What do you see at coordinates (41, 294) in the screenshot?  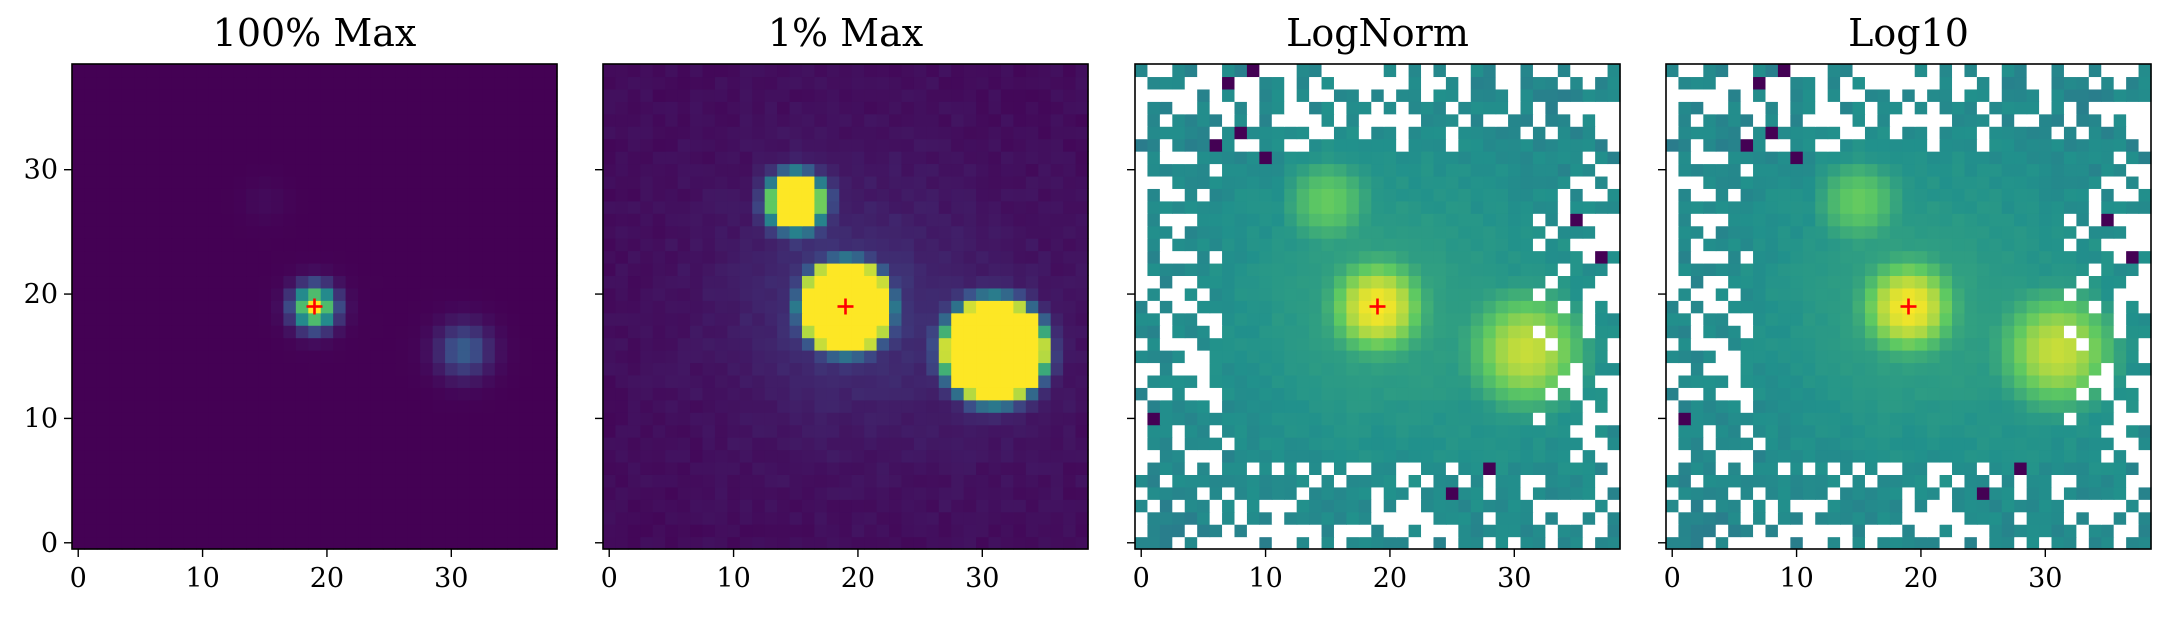 I see `y-tick-label: 20` at bounding box center [41, 294].